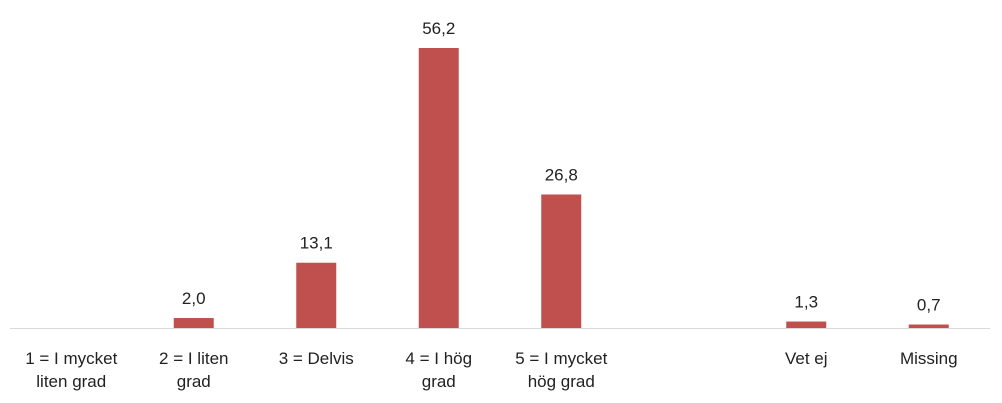  I want to click on category-label-4-line-1: hög grad, so click(561, 381).